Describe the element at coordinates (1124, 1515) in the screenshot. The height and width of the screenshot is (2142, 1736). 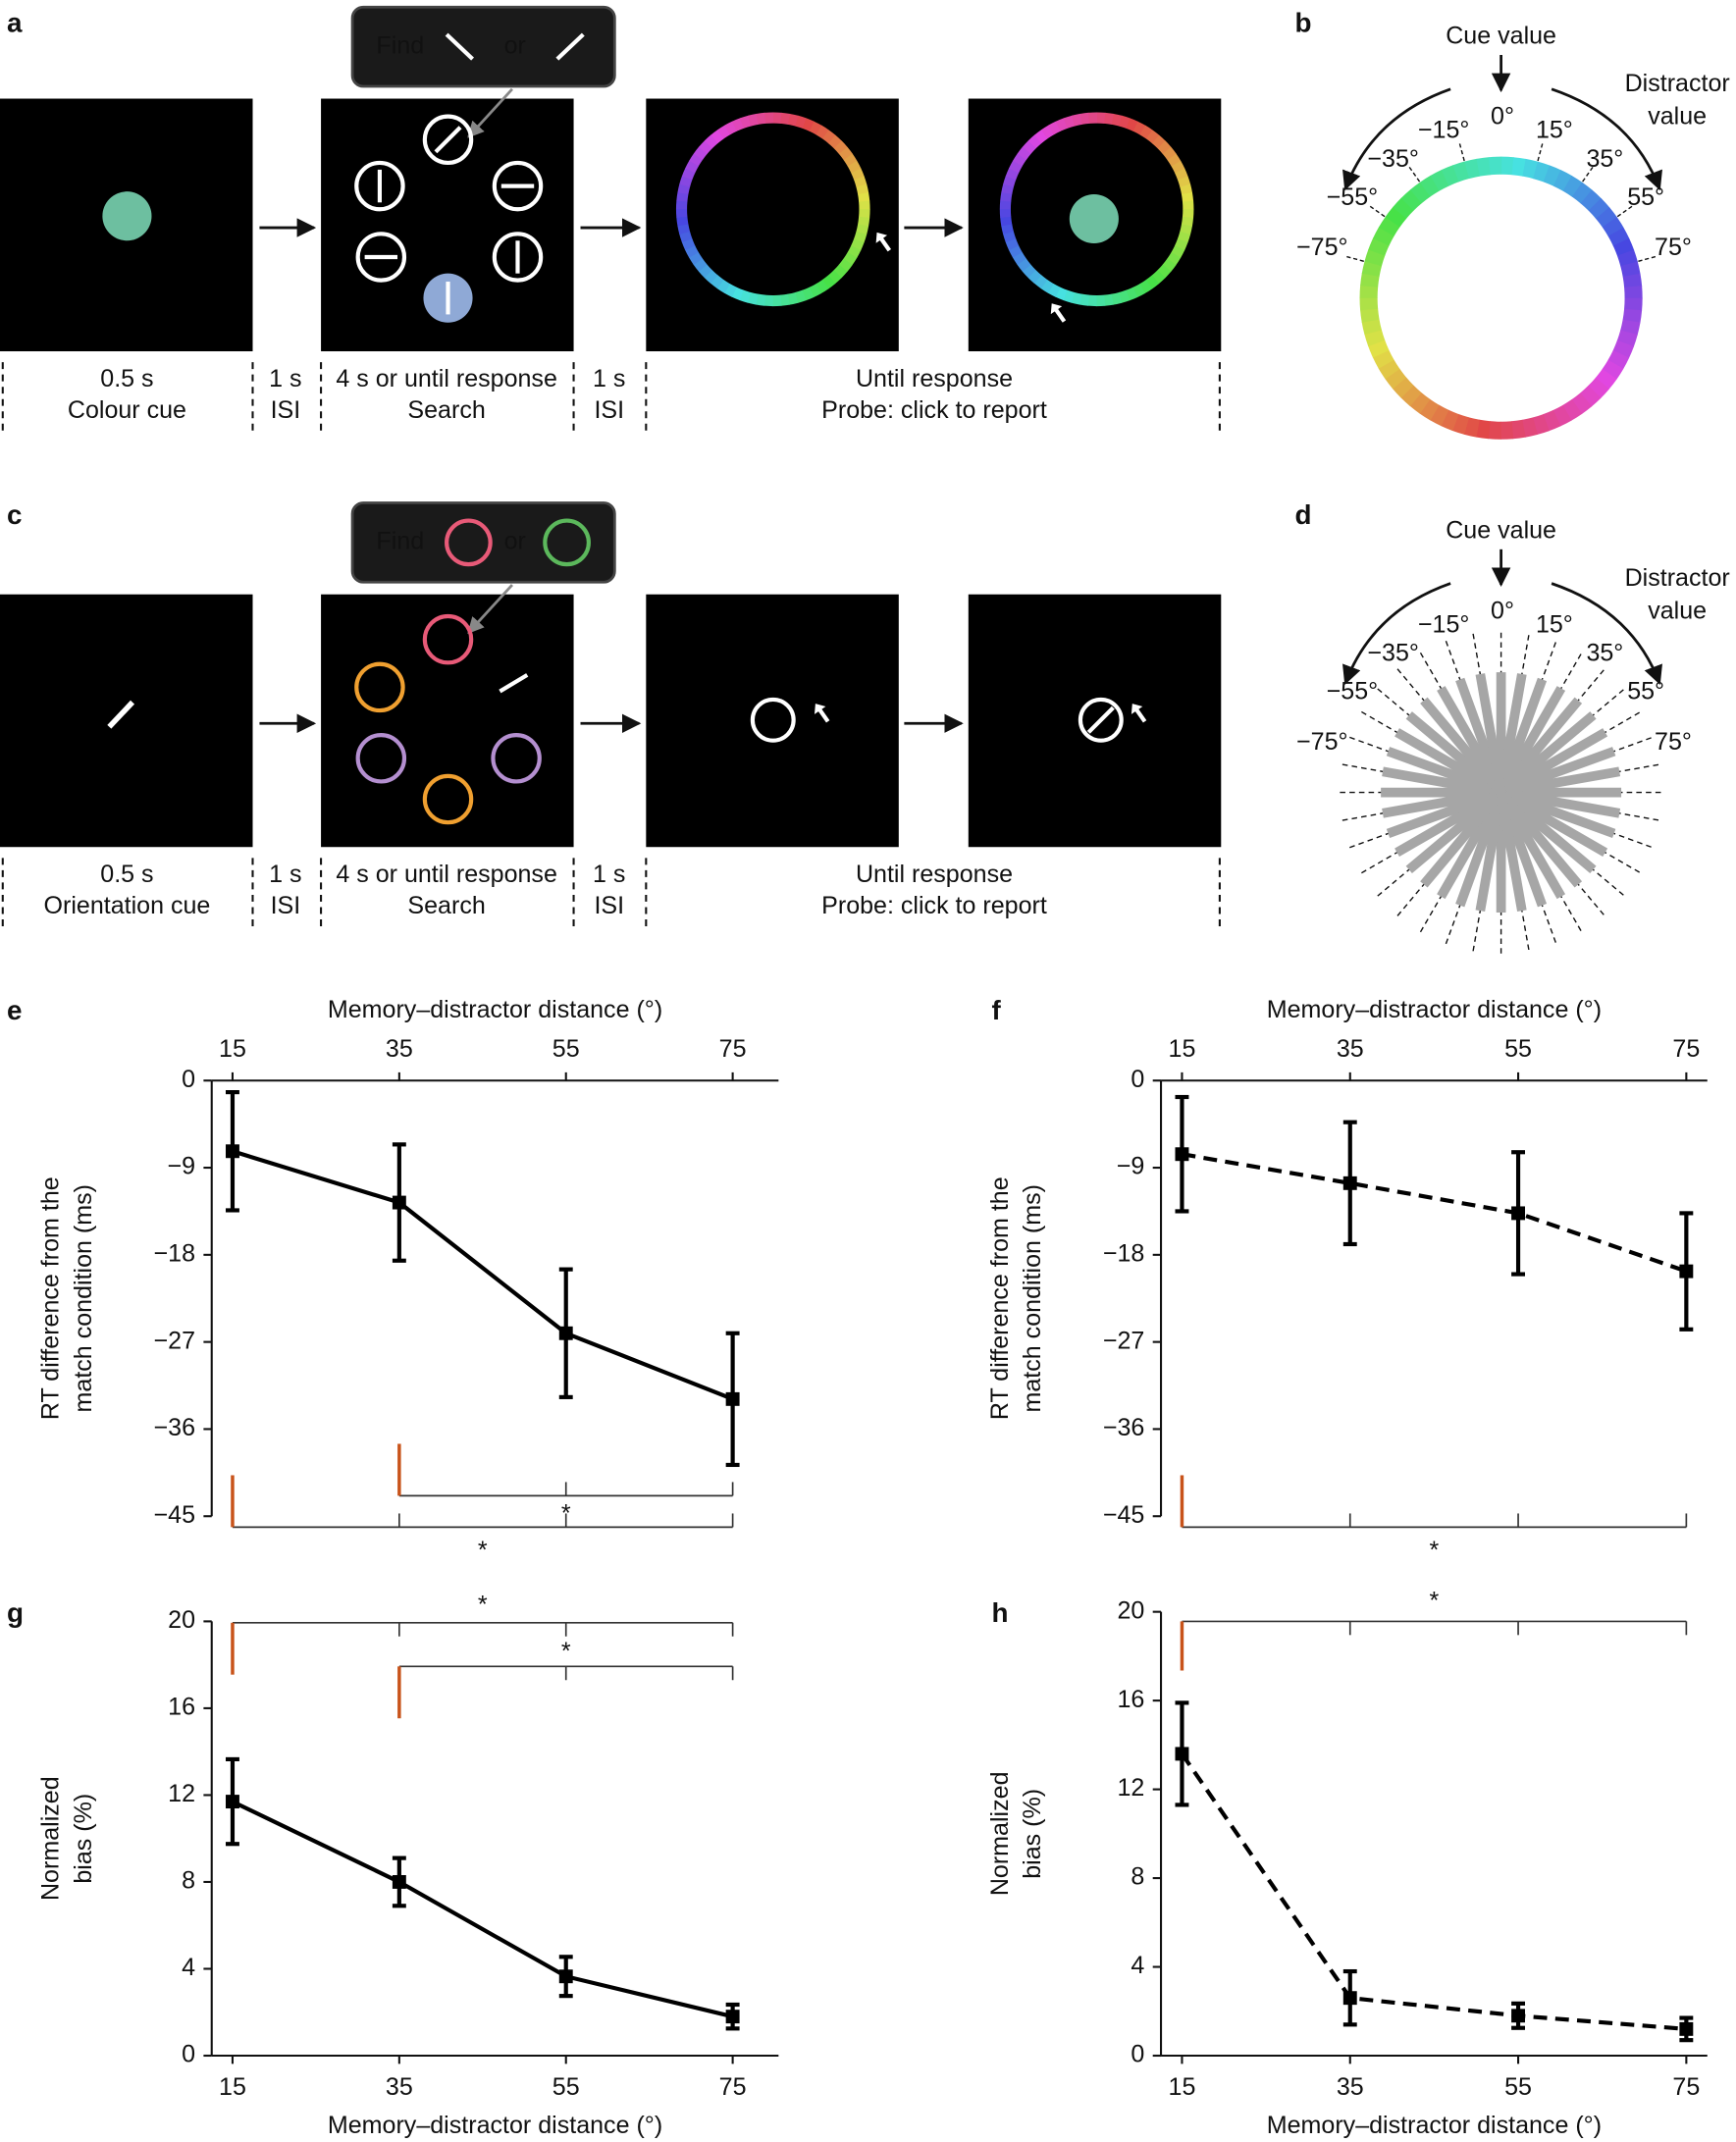
I see `y-tick-label: −45` at that location.